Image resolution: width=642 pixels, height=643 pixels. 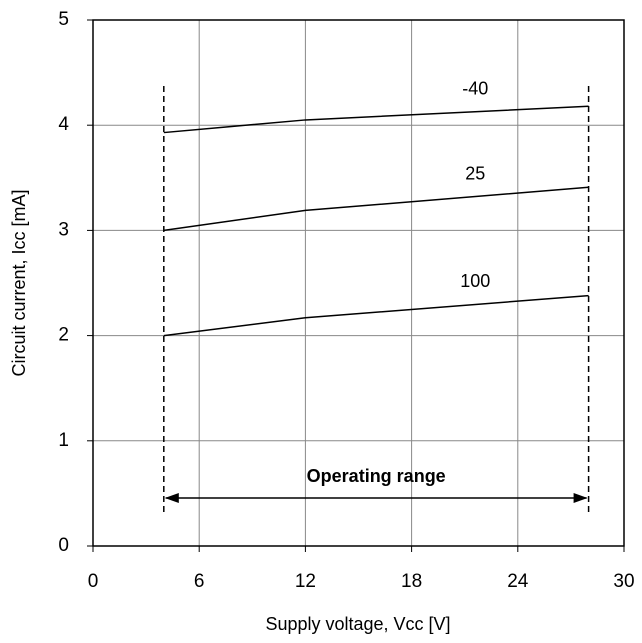 I want to click on y-tick-label: 3, so click(x=63, y=229).